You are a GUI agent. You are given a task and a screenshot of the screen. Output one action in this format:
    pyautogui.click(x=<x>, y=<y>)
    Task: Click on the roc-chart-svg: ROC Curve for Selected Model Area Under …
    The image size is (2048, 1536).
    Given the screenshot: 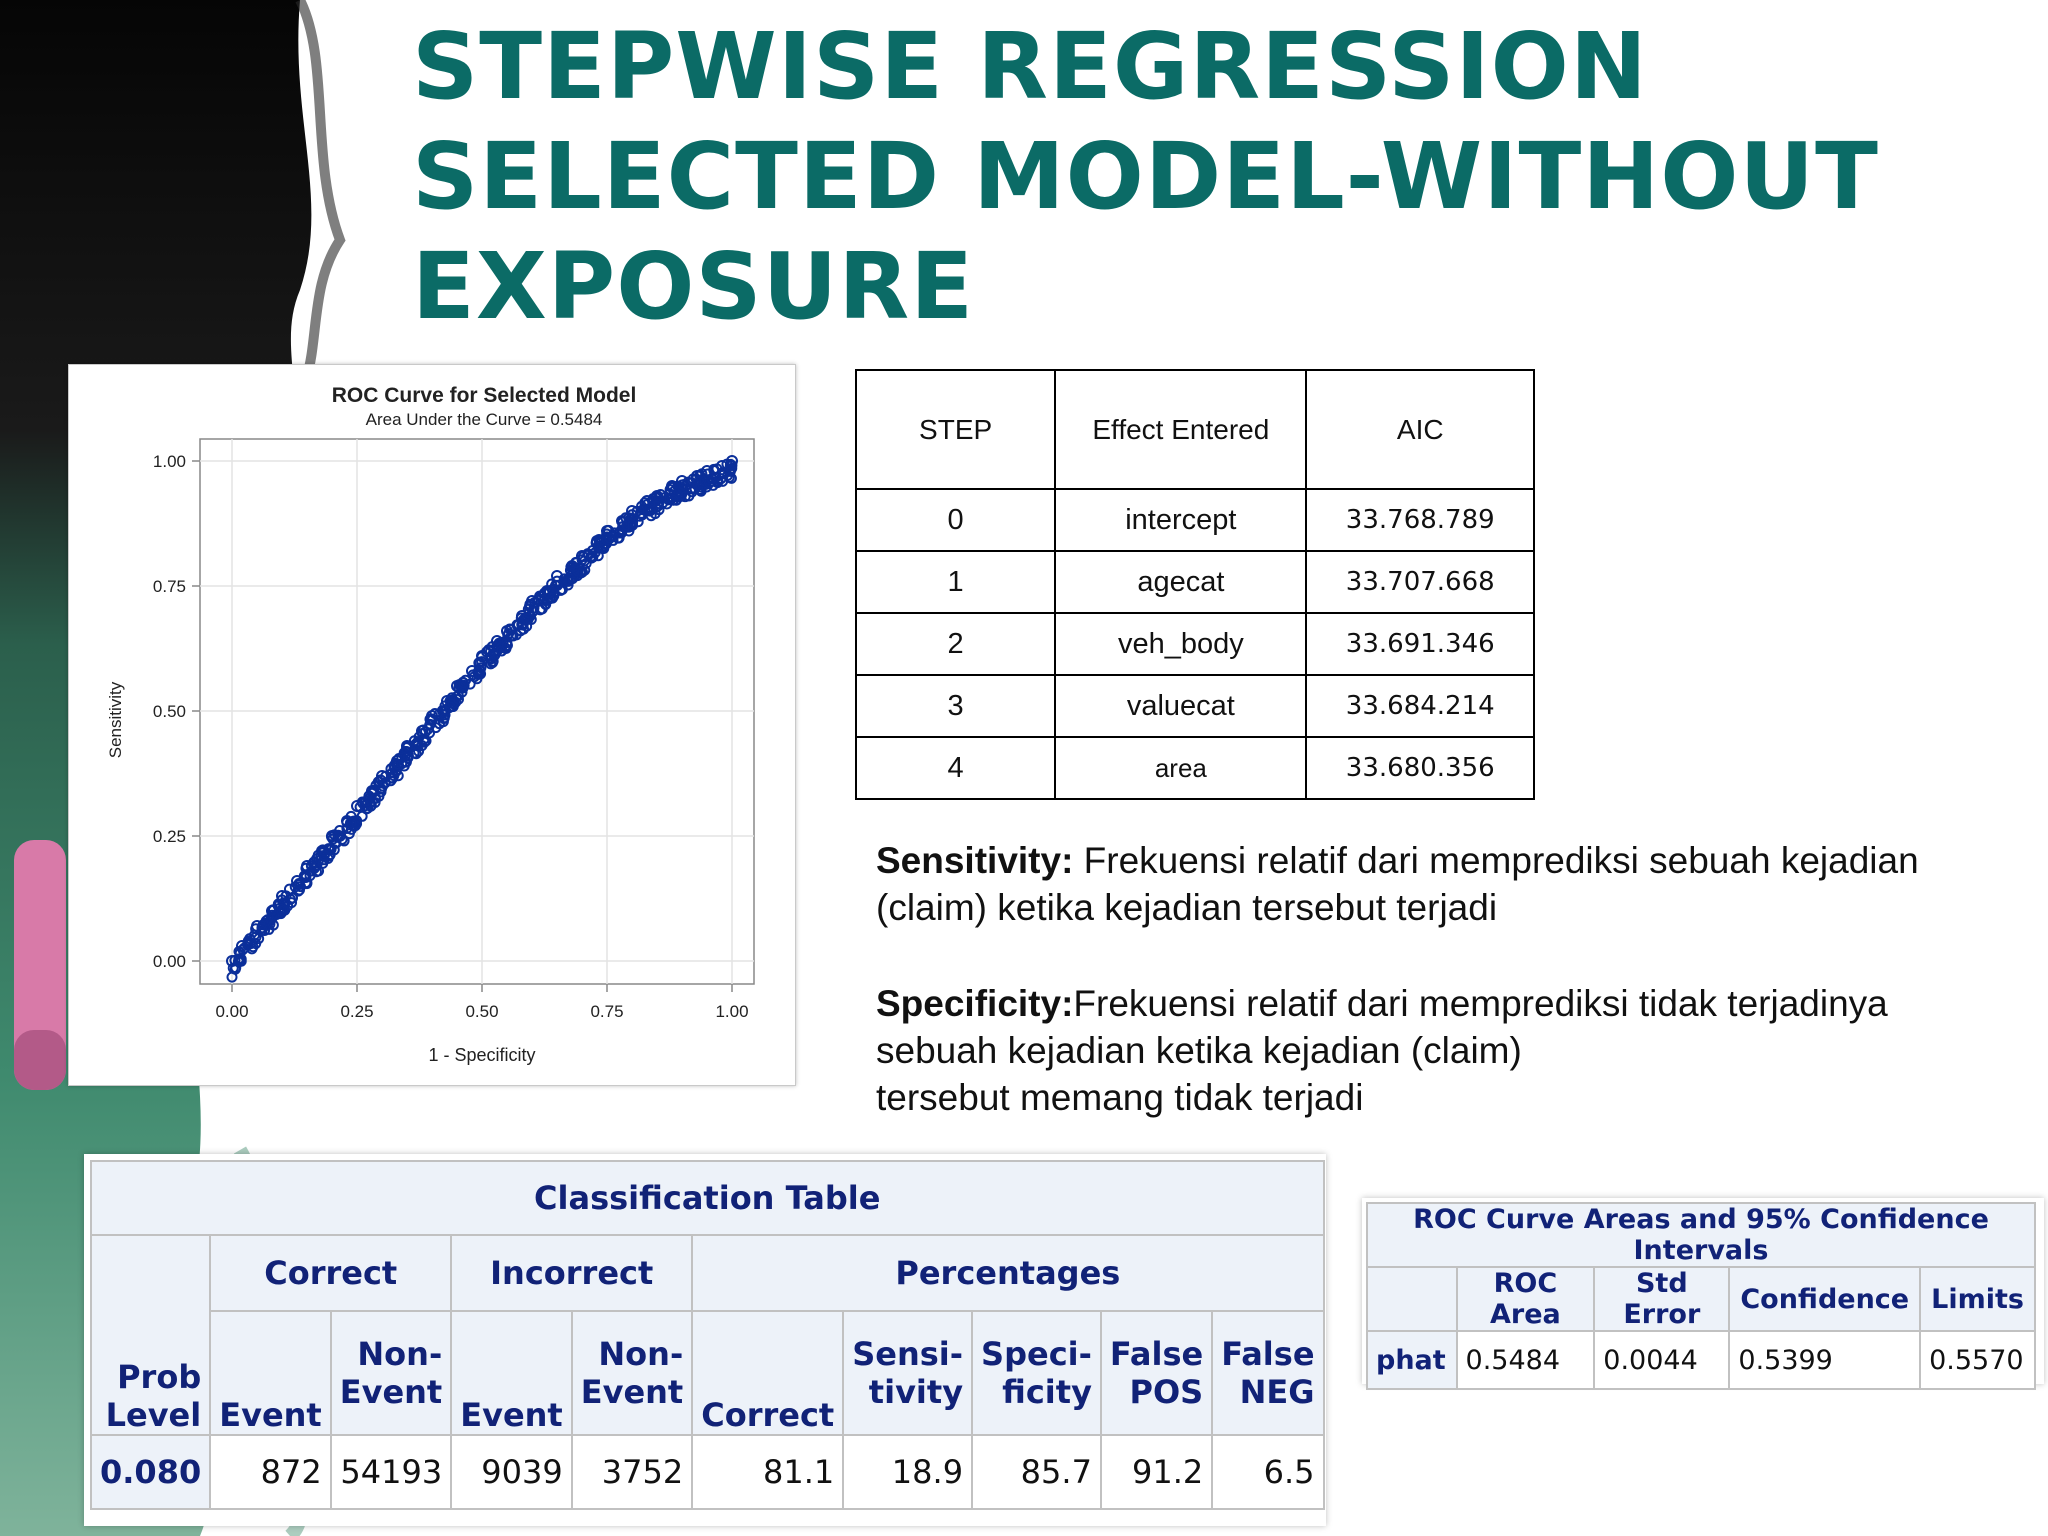 What is the action you would take?
    pyautogui.click(x=430, y=724)
    